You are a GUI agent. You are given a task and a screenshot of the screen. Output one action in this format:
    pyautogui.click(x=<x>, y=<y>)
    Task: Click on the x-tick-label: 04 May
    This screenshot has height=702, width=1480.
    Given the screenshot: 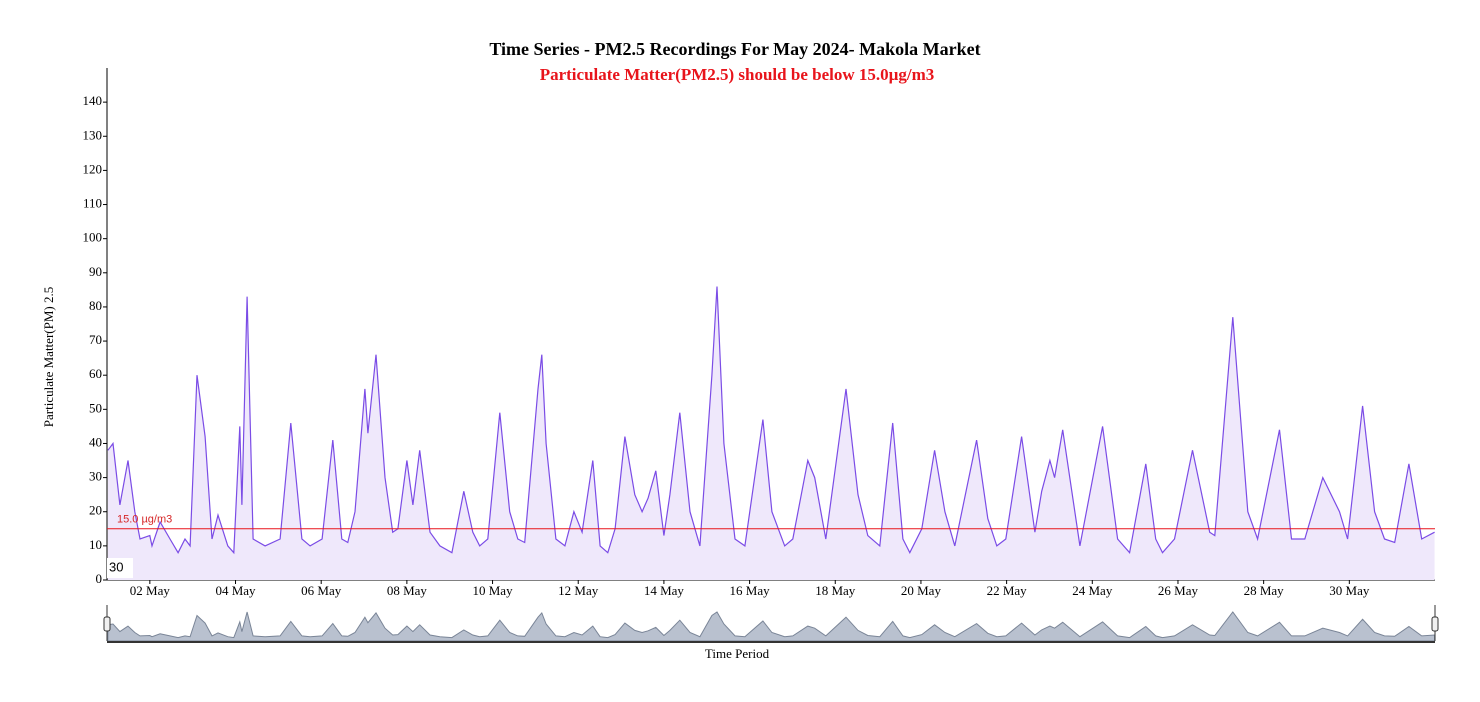 What is the action you would take?
    pyautogui.click(x=235, y=590)
    